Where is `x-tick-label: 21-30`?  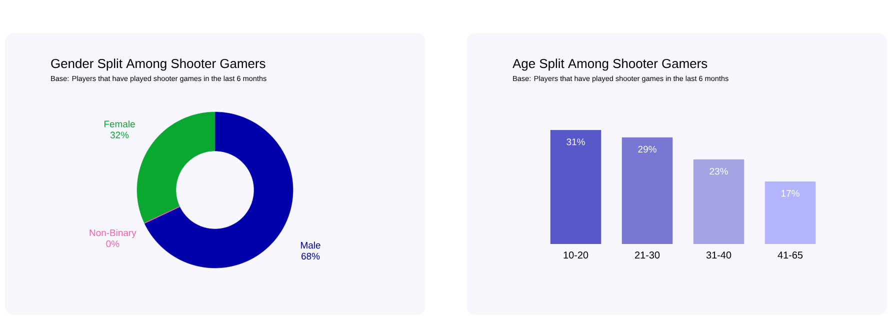
x-tick-label: 21-30 is located at coordinates (647, 255).